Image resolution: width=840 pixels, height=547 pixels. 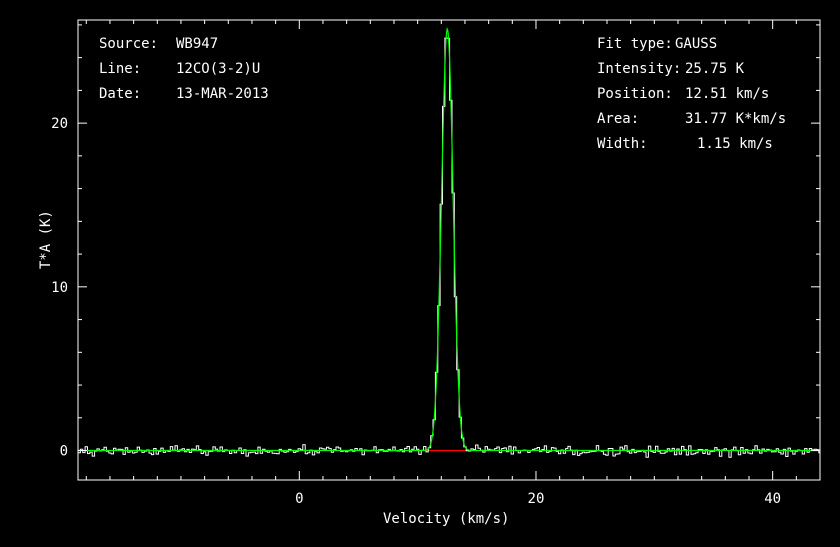 I want to click on y-tick-label: 10, so click(x=59, y=288).